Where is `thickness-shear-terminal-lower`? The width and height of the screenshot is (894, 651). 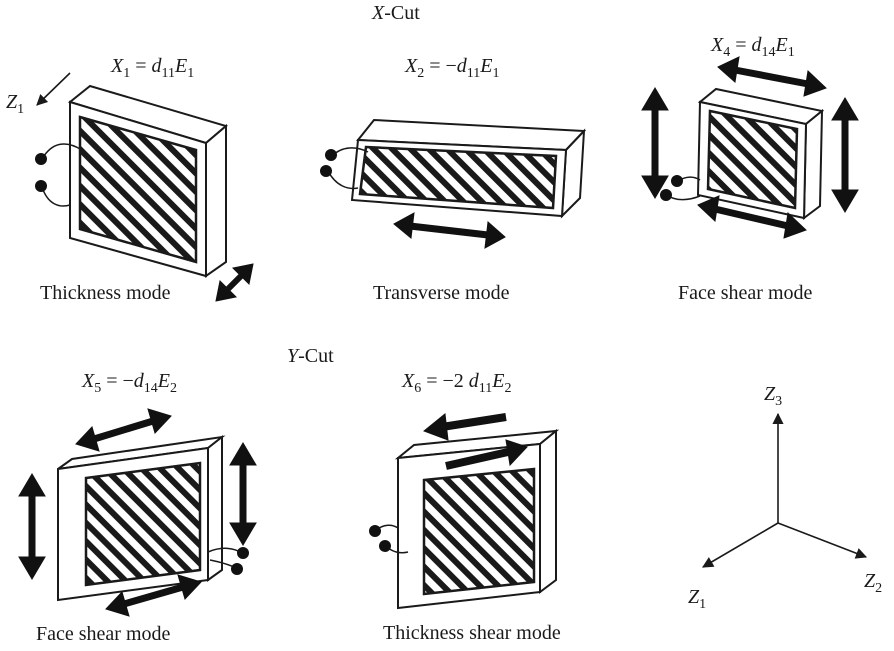 thickness-shear-terminal-lower is located at coordinates (385, 546).